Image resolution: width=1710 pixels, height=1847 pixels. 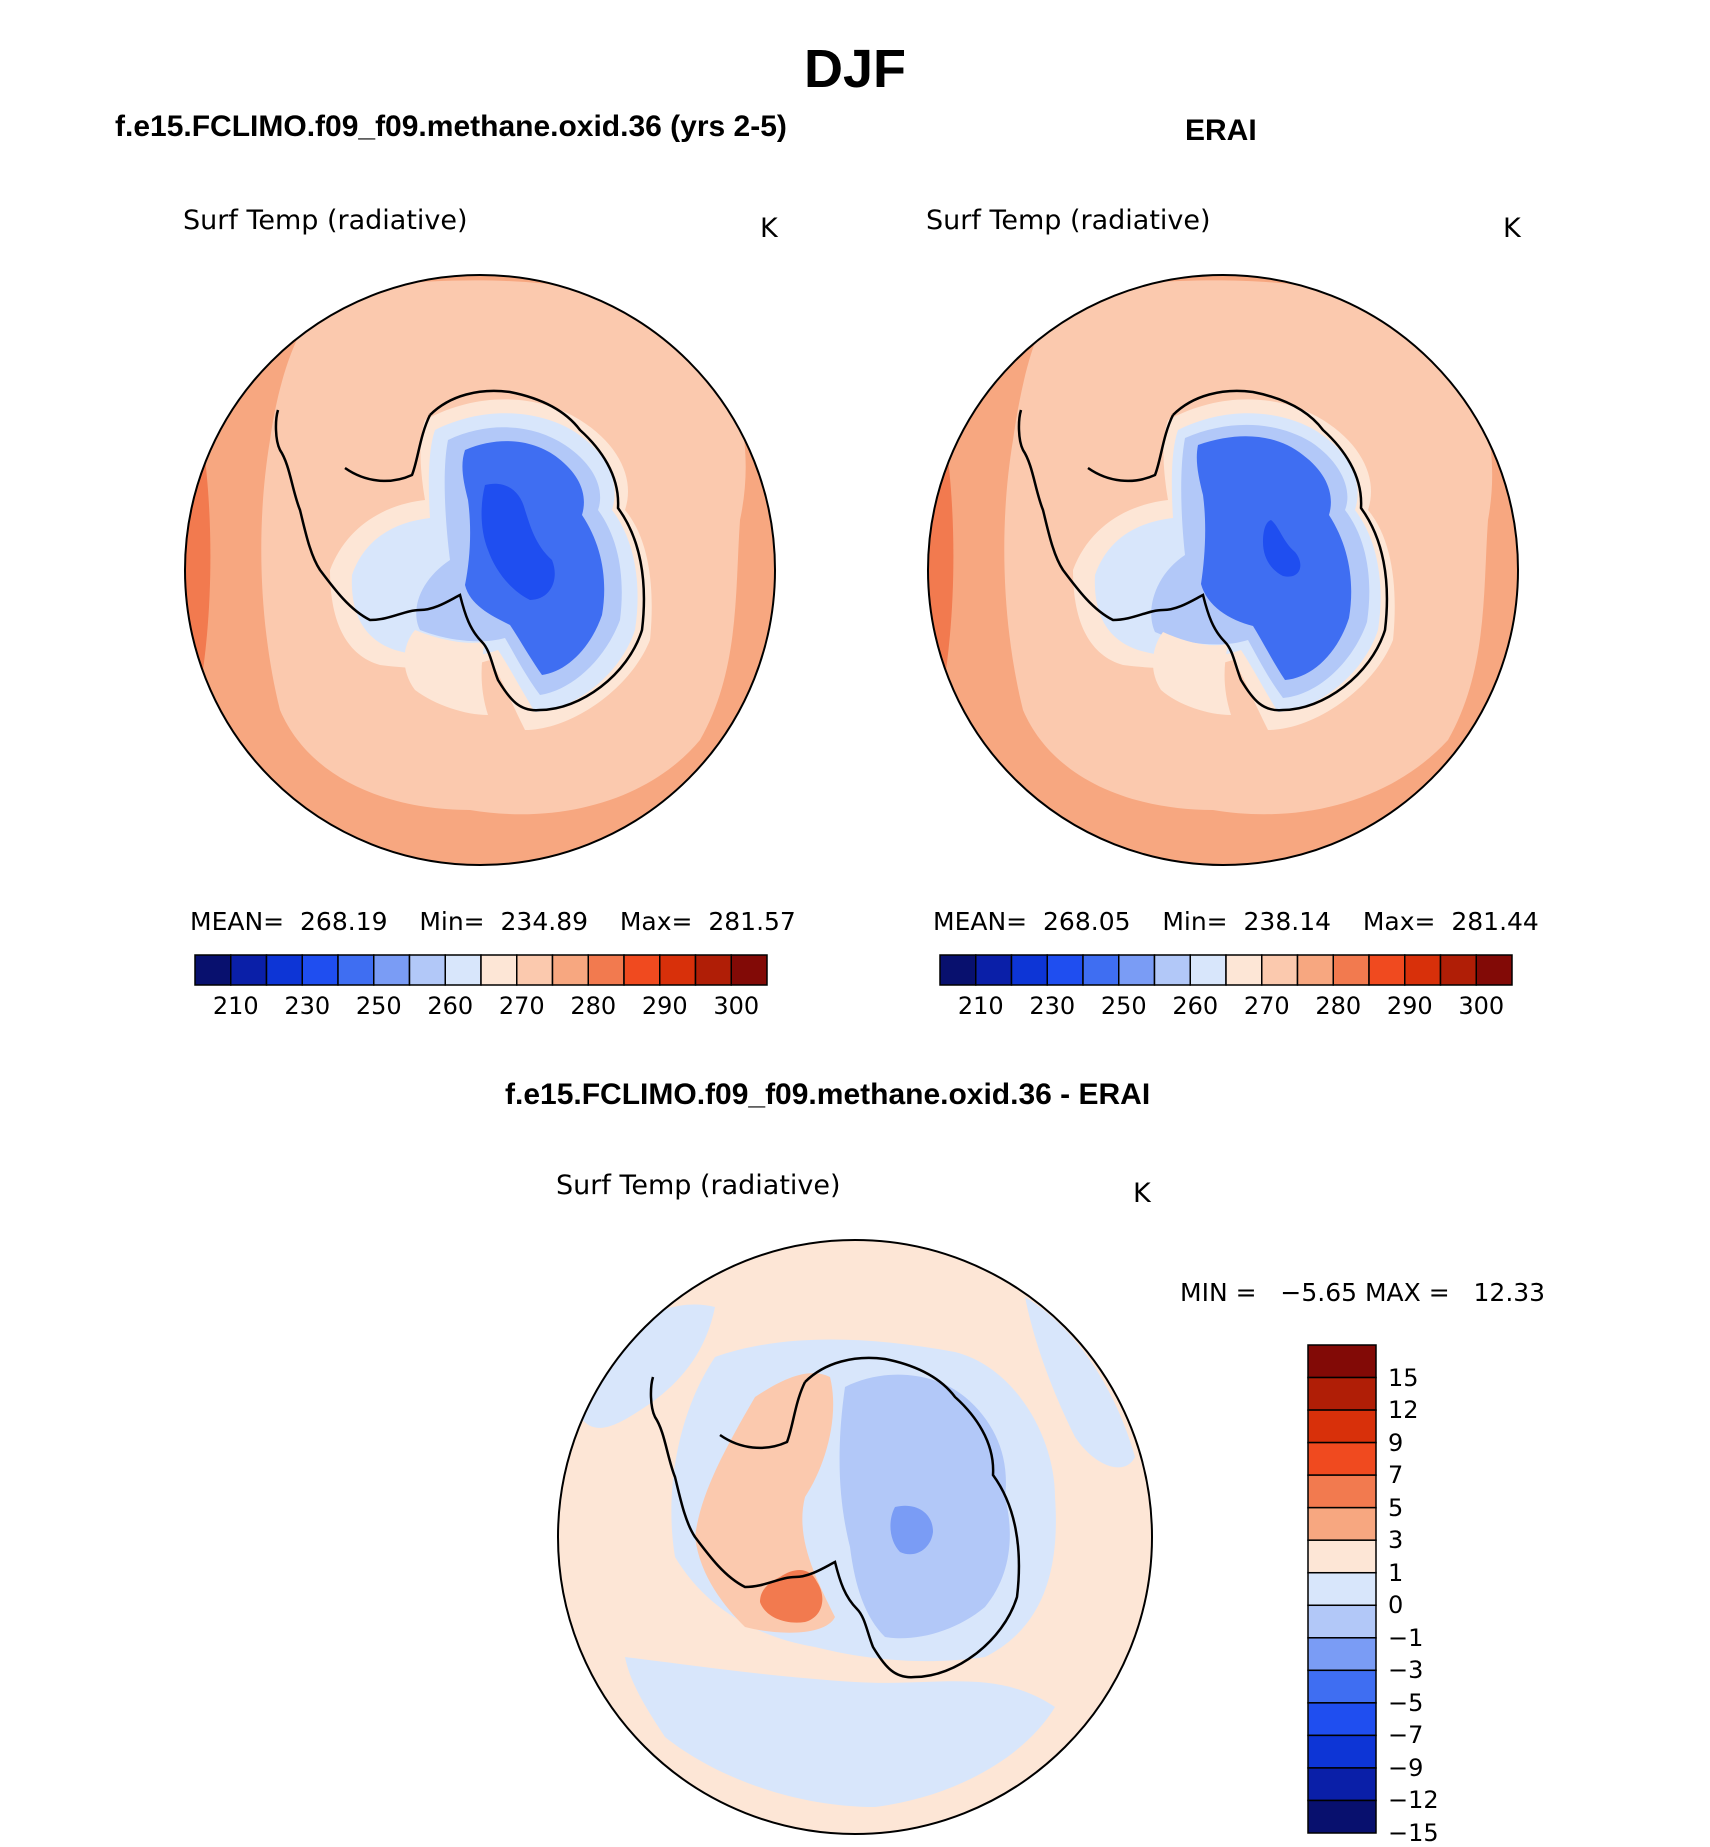 I want to click on diff-min-label: MIN =, so click(x=1218, y=1292).